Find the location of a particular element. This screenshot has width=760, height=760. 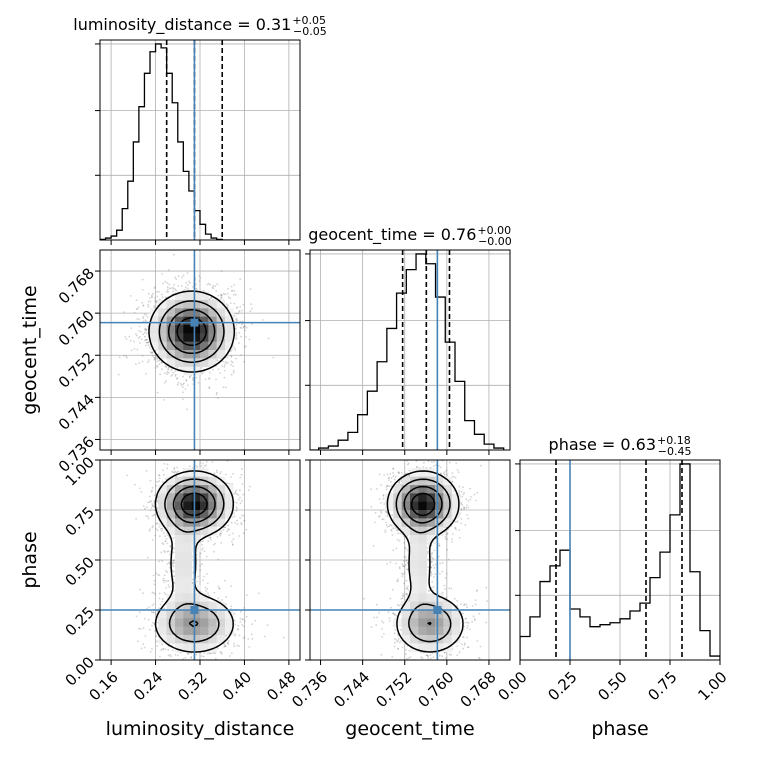

histogram-luminosity_distance is located at coordinates (200, 141).